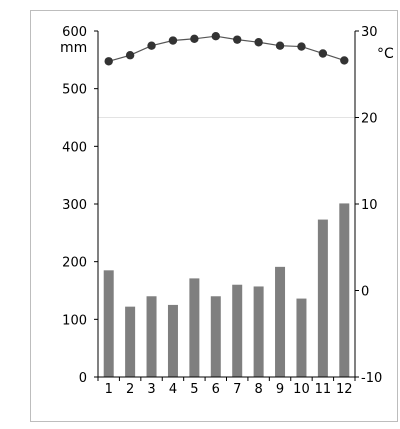 Image resolution: width=400 pixels, height=429 pixels. What do you see at coordinates (194, 389) in the screenshot?
I see `x-tick-label-5: 5` at bounding box center [194, 389].